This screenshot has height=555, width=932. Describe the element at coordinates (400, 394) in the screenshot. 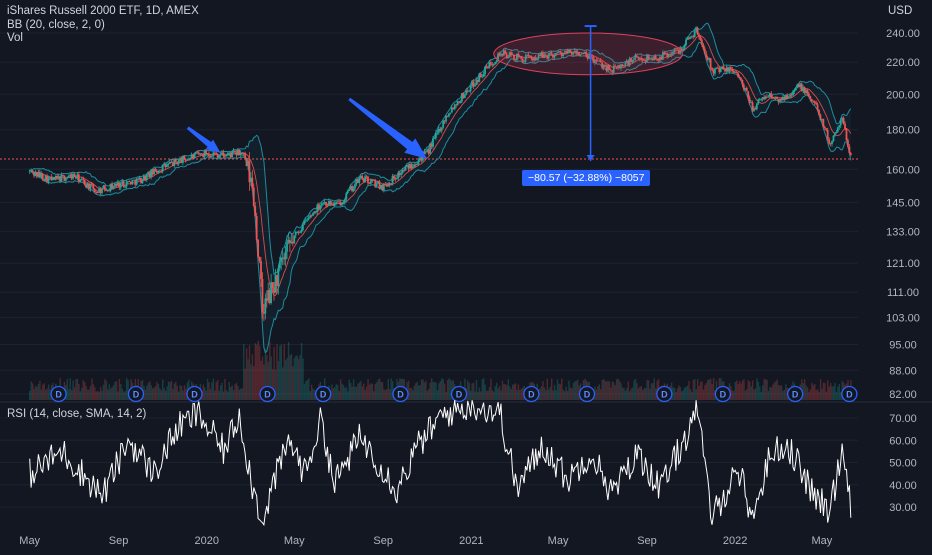

I see `dividend-marker` at that location.